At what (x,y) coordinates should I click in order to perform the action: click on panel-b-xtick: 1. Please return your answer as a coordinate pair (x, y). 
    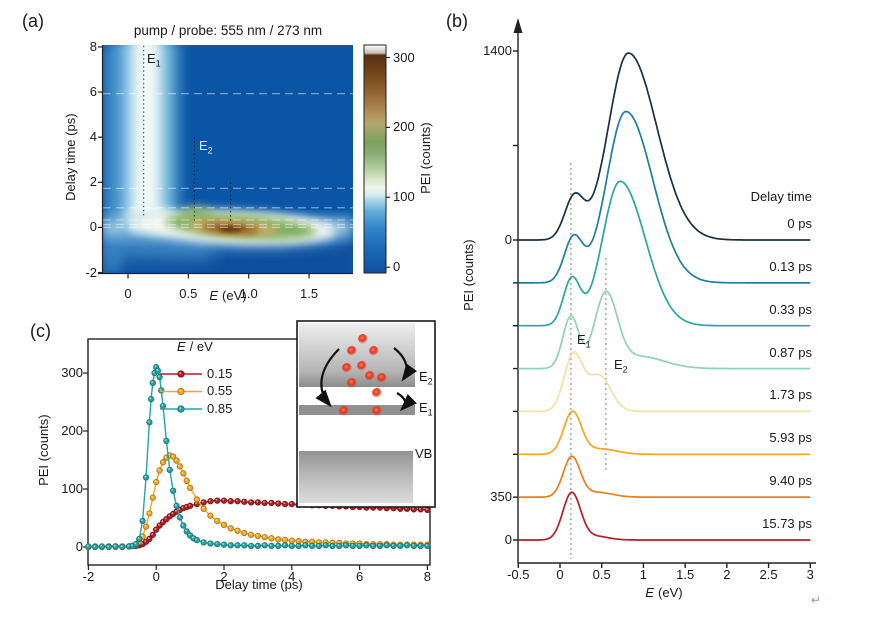
    Looking at the image, I should click on (643, 574).